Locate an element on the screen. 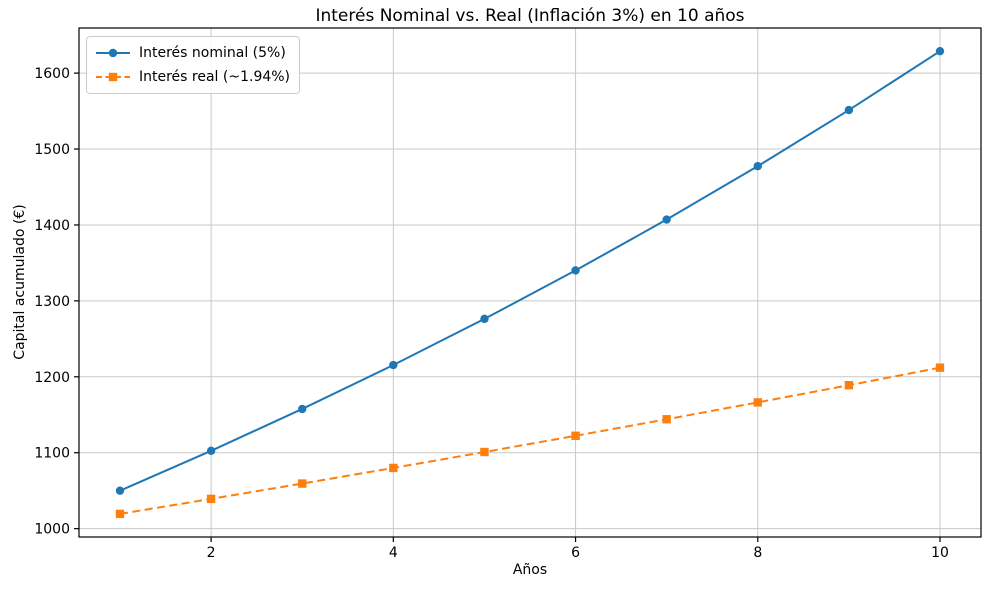 Image resolution: width=989 pixels, height=590 pixels. legend-swatch-nominal-line-circle-icon is located at coordinates (113, 53).